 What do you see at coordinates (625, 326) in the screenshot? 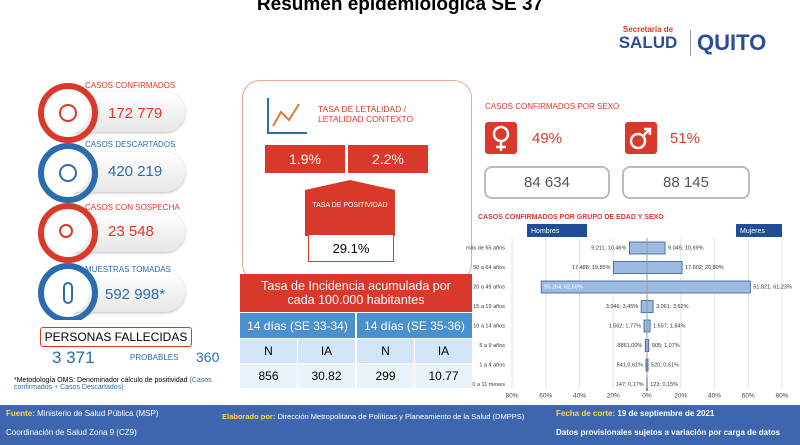
I see `data-label: 1.562; 1,77%` at bounding box center [625, 326].